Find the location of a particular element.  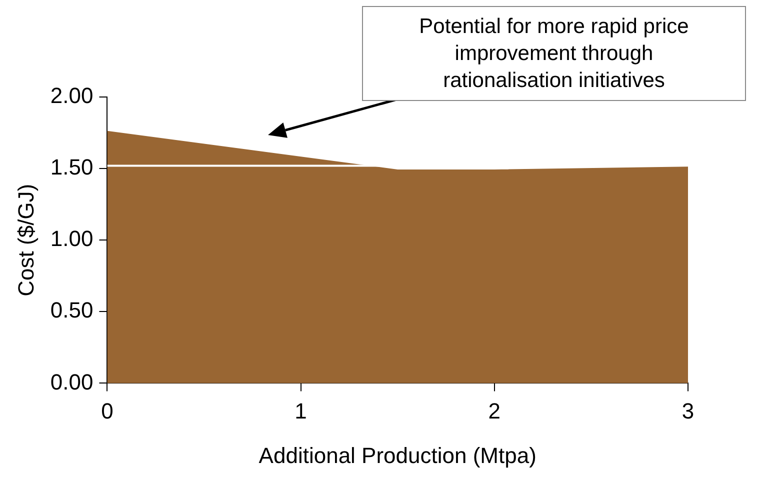

x-axis-title: Additional Production (Mtpa) is located at coordinates (397, 455).